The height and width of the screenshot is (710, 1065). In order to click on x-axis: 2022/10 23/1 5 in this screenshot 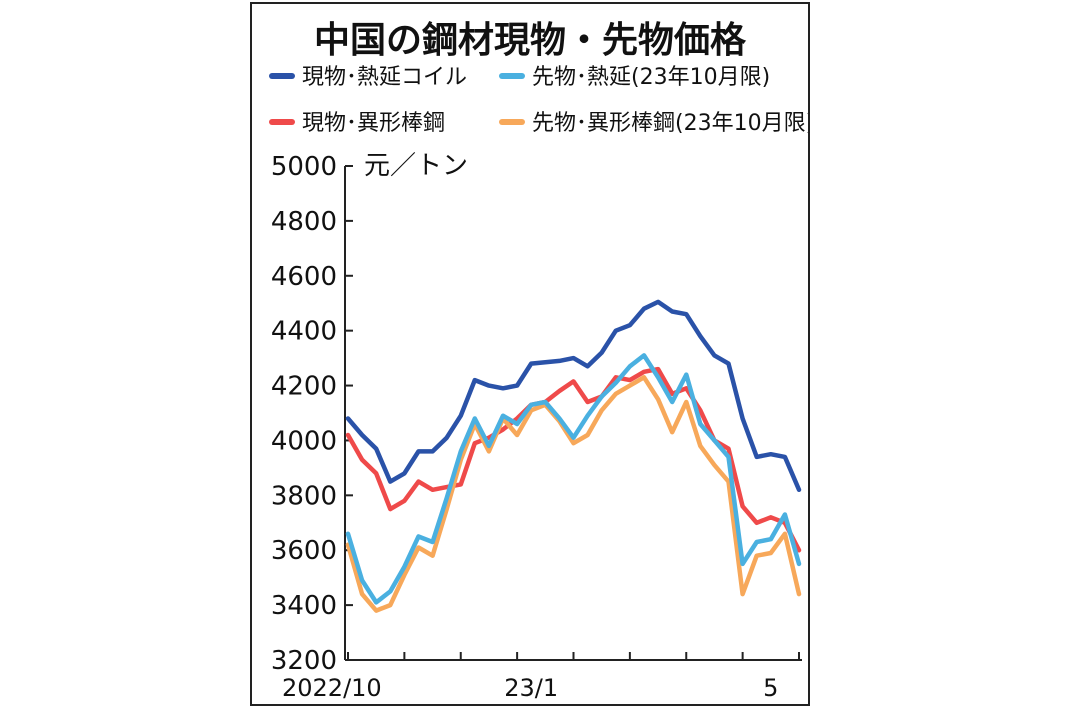, I will do `click(542, 677)`.